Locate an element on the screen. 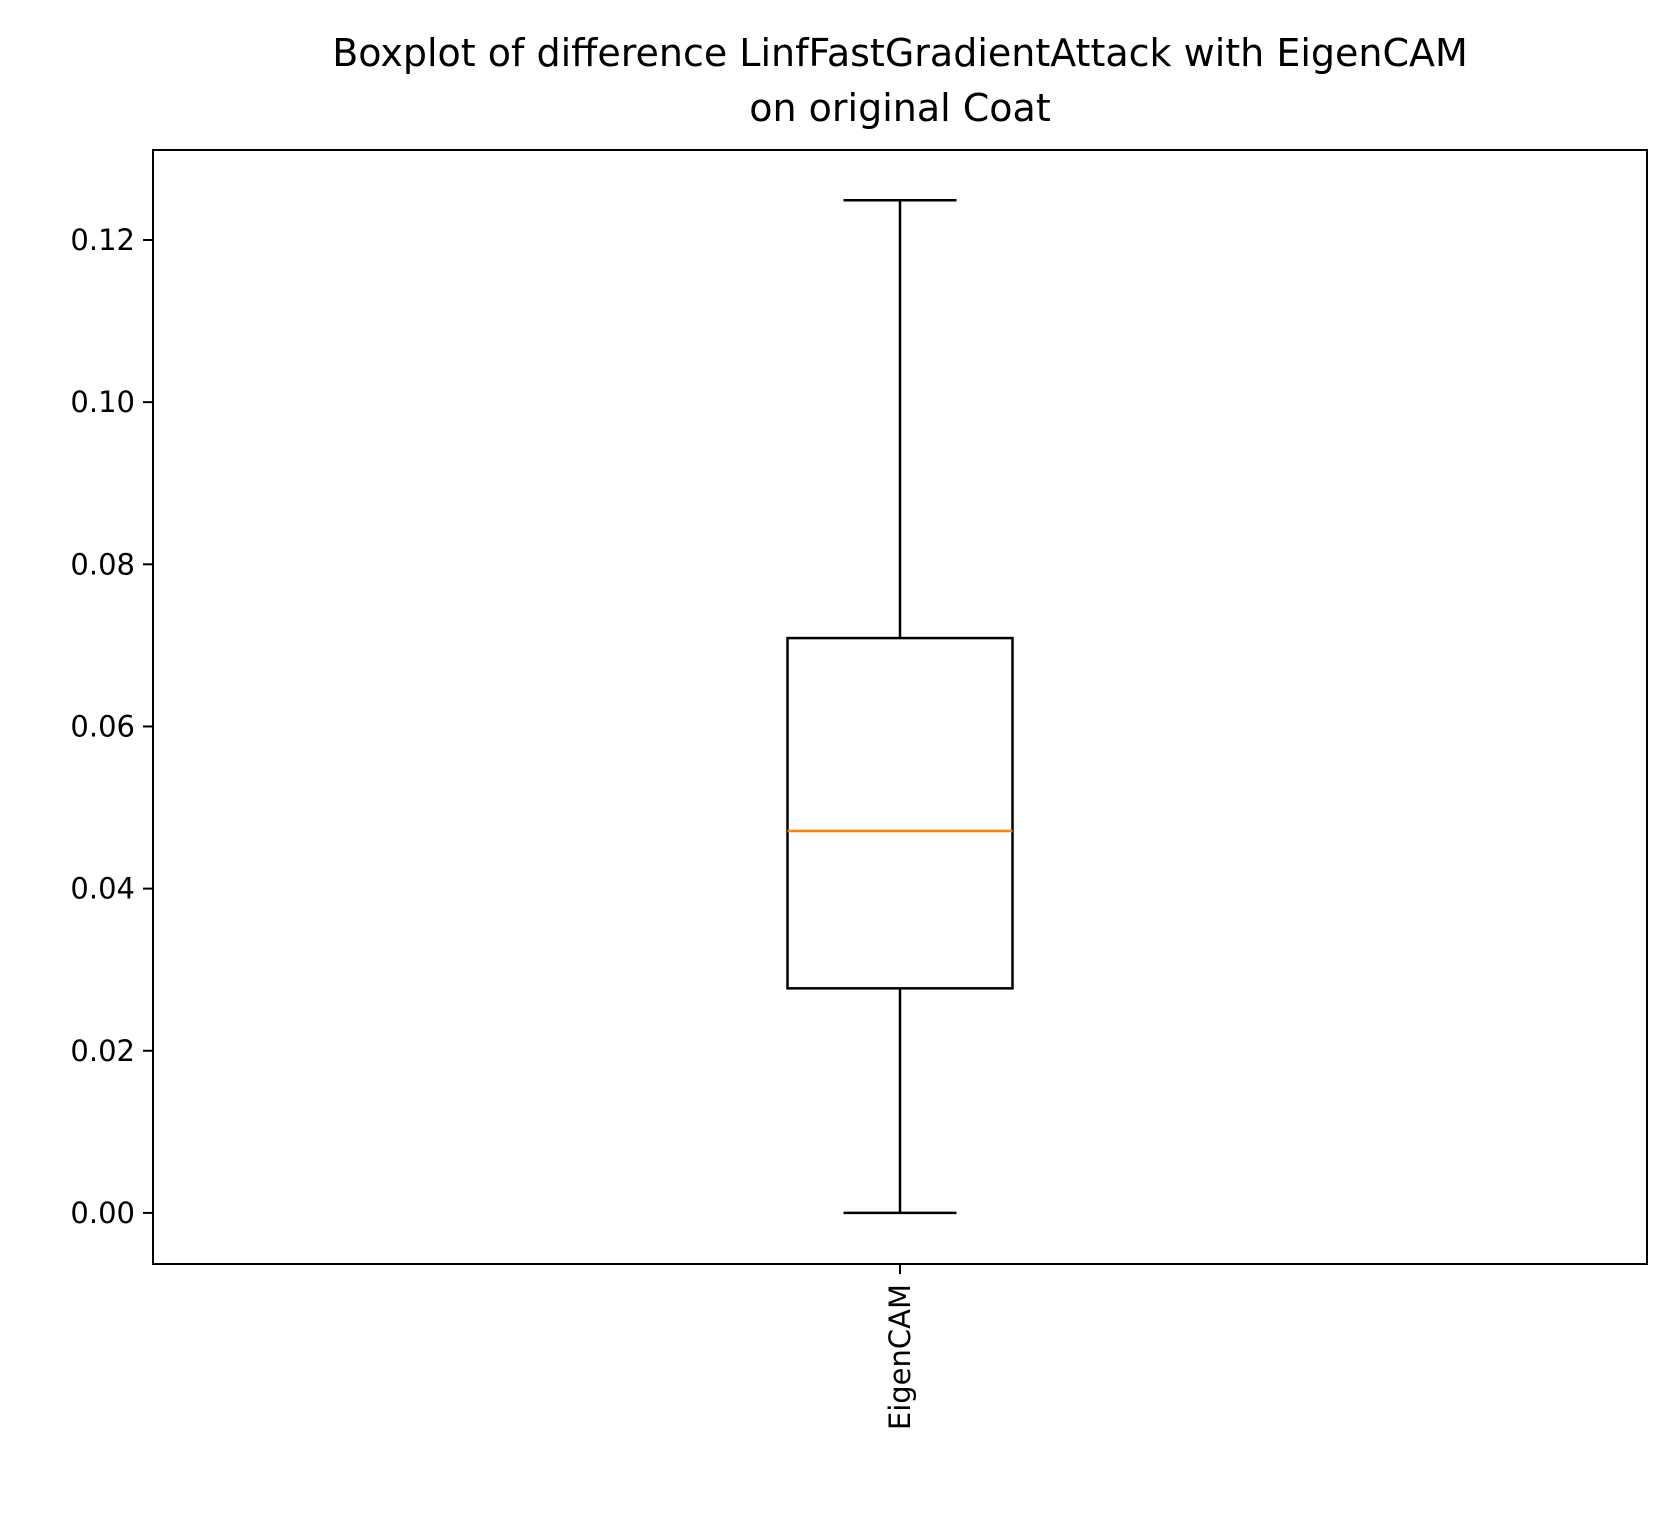  x-tick-label: EigenCAM is located at coordinates (900, 1357).